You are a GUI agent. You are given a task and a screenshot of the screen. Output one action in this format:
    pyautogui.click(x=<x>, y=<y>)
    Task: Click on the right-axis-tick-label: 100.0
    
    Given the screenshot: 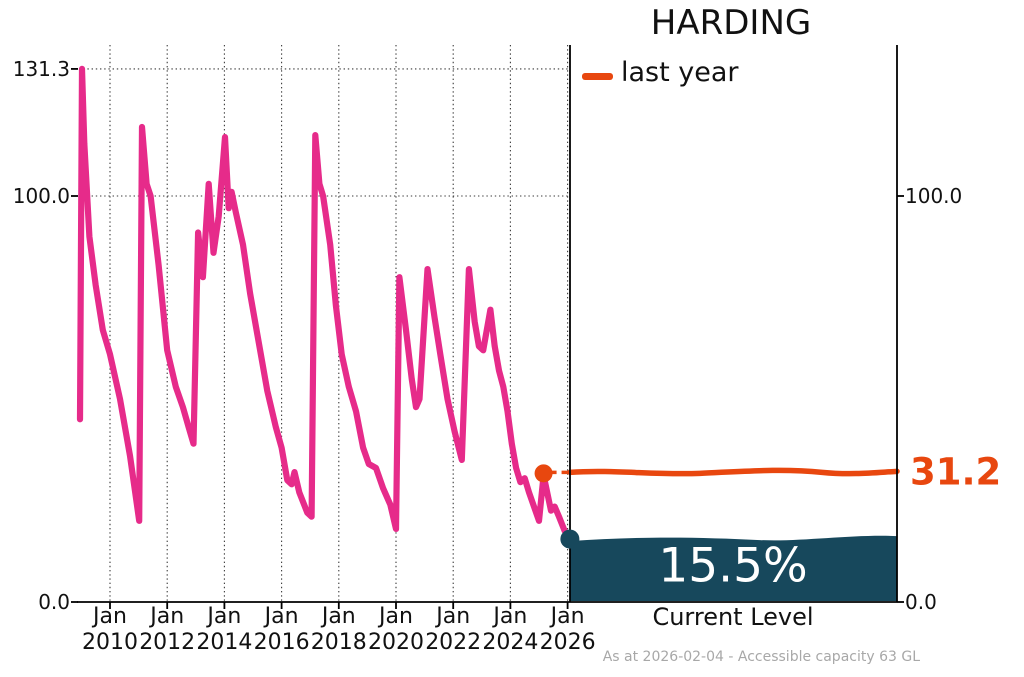 What is the action you would take?
    pyautogui.click(x=934, y=196)
    